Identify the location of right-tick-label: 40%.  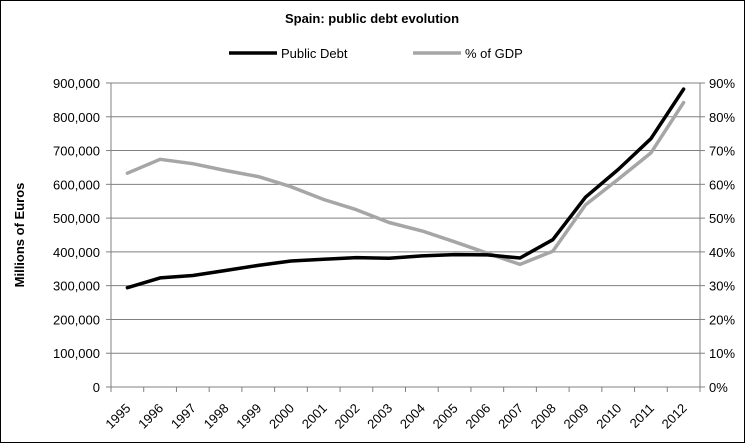
(722, 252).